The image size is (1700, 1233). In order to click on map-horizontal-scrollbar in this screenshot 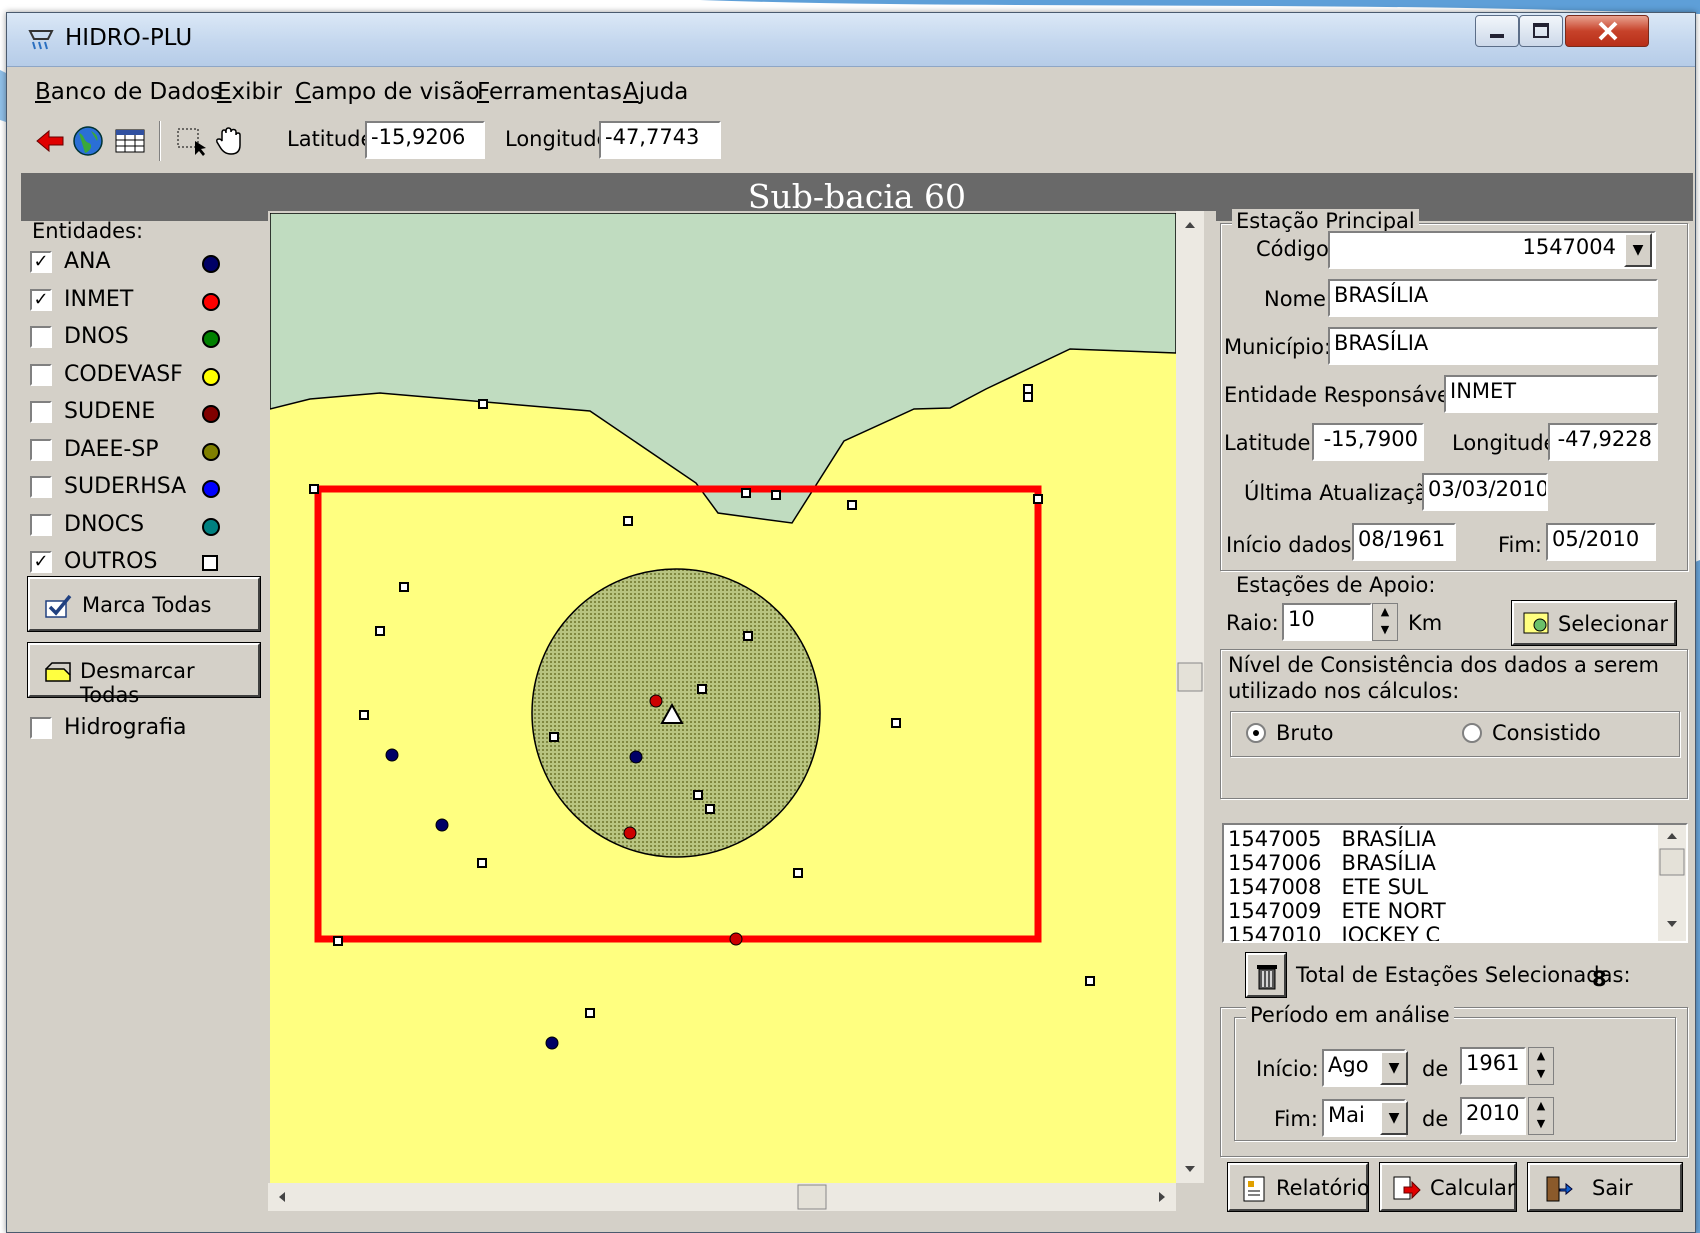, I will do `click(722, 1197)`.